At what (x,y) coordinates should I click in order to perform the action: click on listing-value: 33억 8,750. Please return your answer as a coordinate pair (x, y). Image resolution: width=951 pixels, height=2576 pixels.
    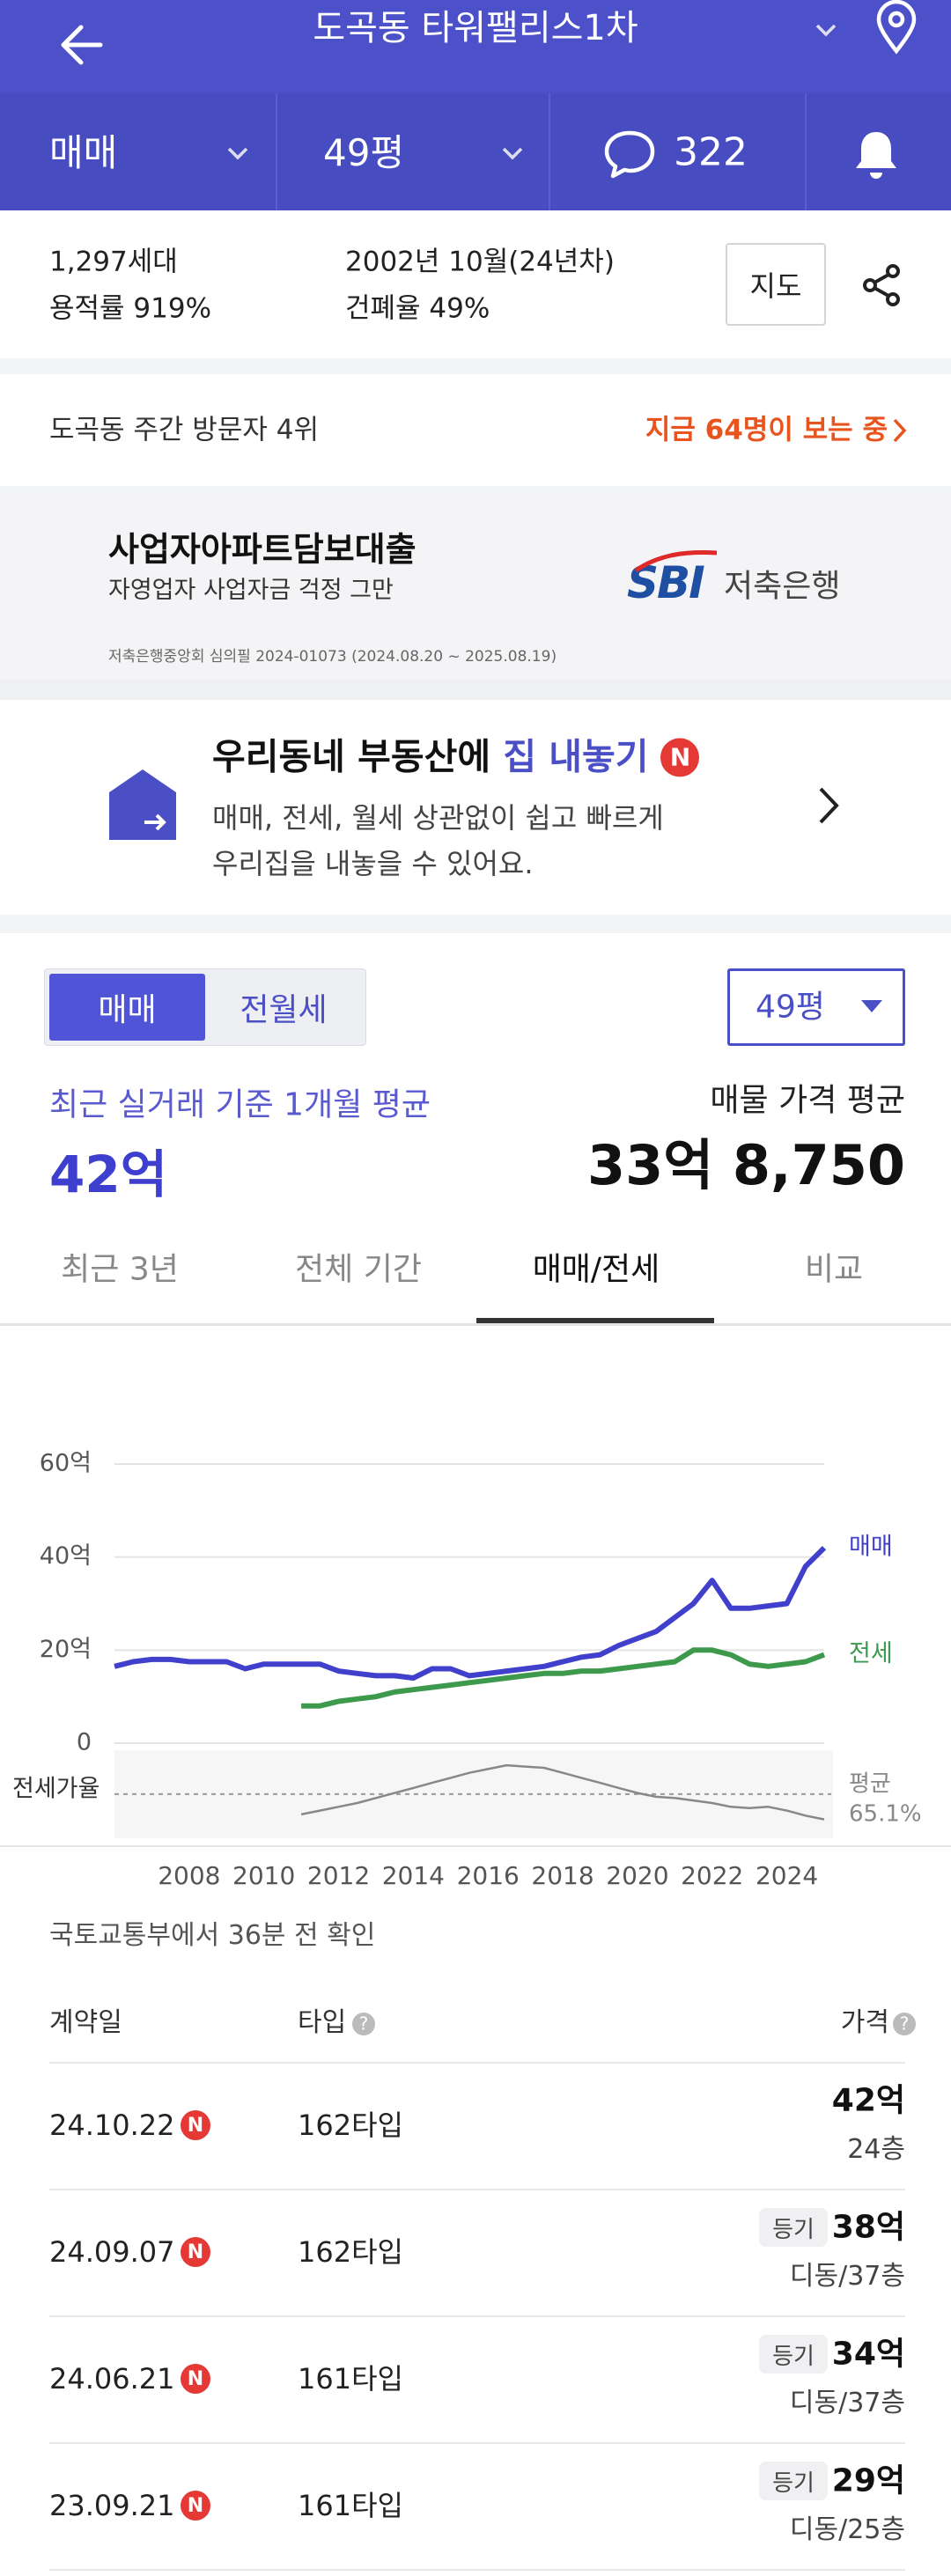
    Looking at the image, I should click on (745, 1165).